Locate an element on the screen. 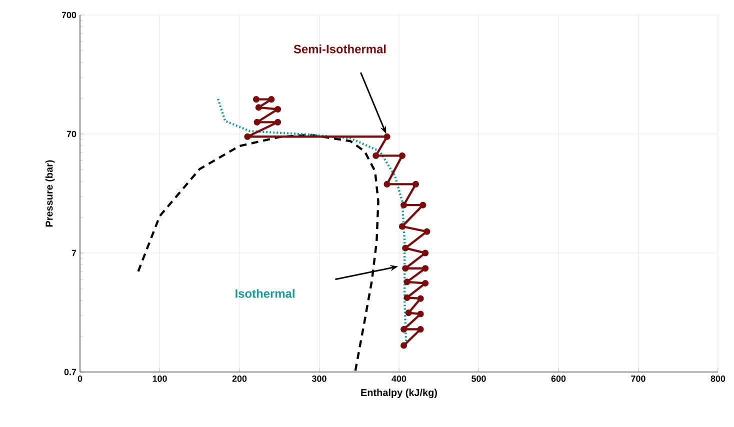 This screenshot has width=734, height=427. y-axis-title: Pressure (bar) is located at coordinates (50, 193).